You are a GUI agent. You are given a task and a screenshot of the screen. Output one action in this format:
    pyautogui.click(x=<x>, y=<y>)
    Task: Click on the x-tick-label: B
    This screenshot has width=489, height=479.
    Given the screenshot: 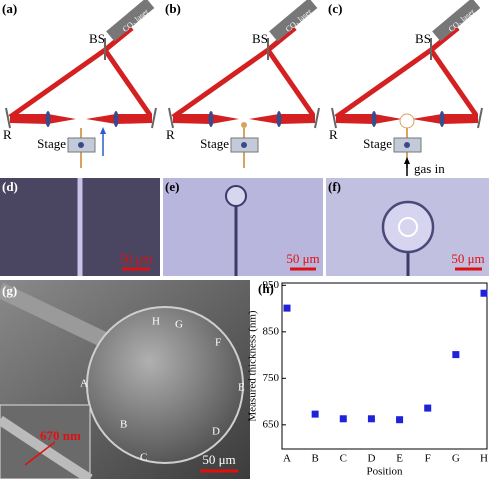 What is the action you would take?
    pyautogui.click(x=314, y=459)
    